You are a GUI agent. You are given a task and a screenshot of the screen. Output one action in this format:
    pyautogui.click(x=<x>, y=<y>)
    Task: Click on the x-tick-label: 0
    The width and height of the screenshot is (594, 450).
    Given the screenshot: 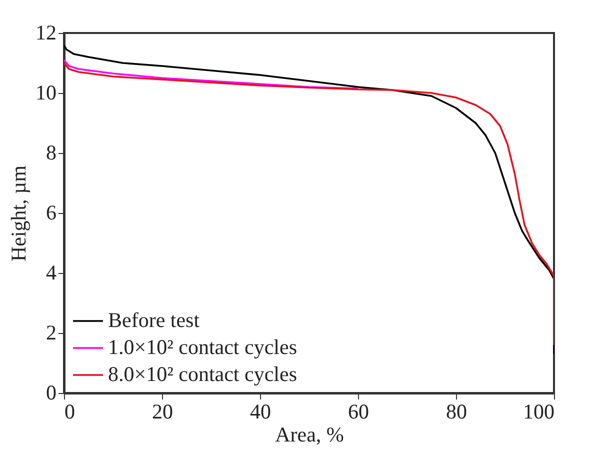 What is the action you would take?
    pyautogui.click(x=69, y=412)
    